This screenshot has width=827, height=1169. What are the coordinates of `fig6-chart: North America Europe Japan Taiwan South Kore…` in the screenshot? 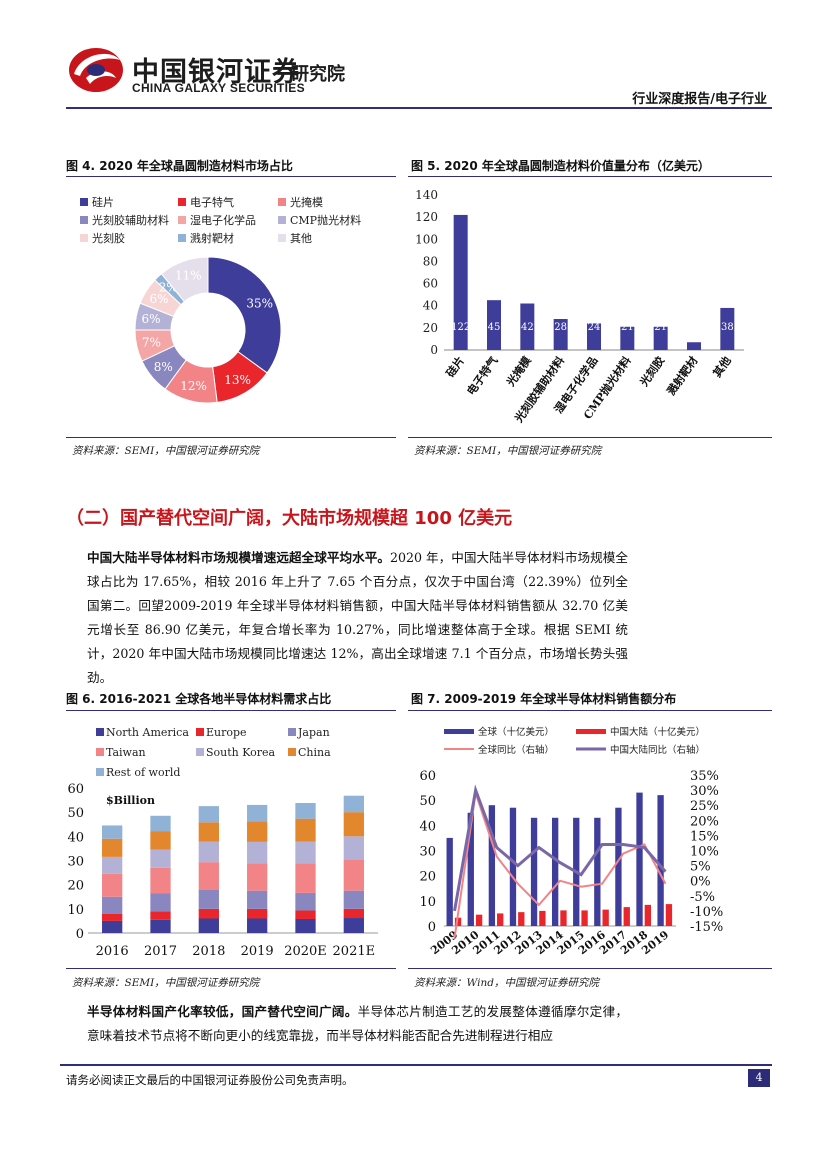 It's located at (222, 842).